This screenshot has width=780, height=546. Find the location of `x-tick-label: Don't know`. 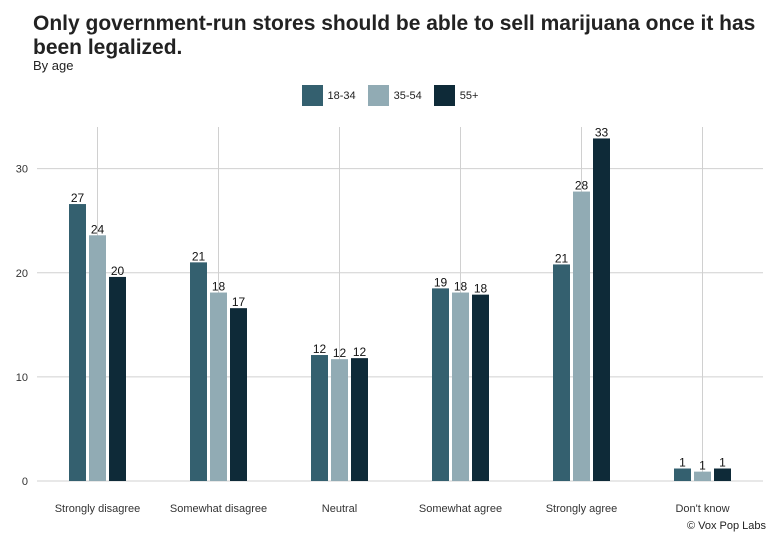

x-tick-label: Don't know is located at coordinates (702, 509).